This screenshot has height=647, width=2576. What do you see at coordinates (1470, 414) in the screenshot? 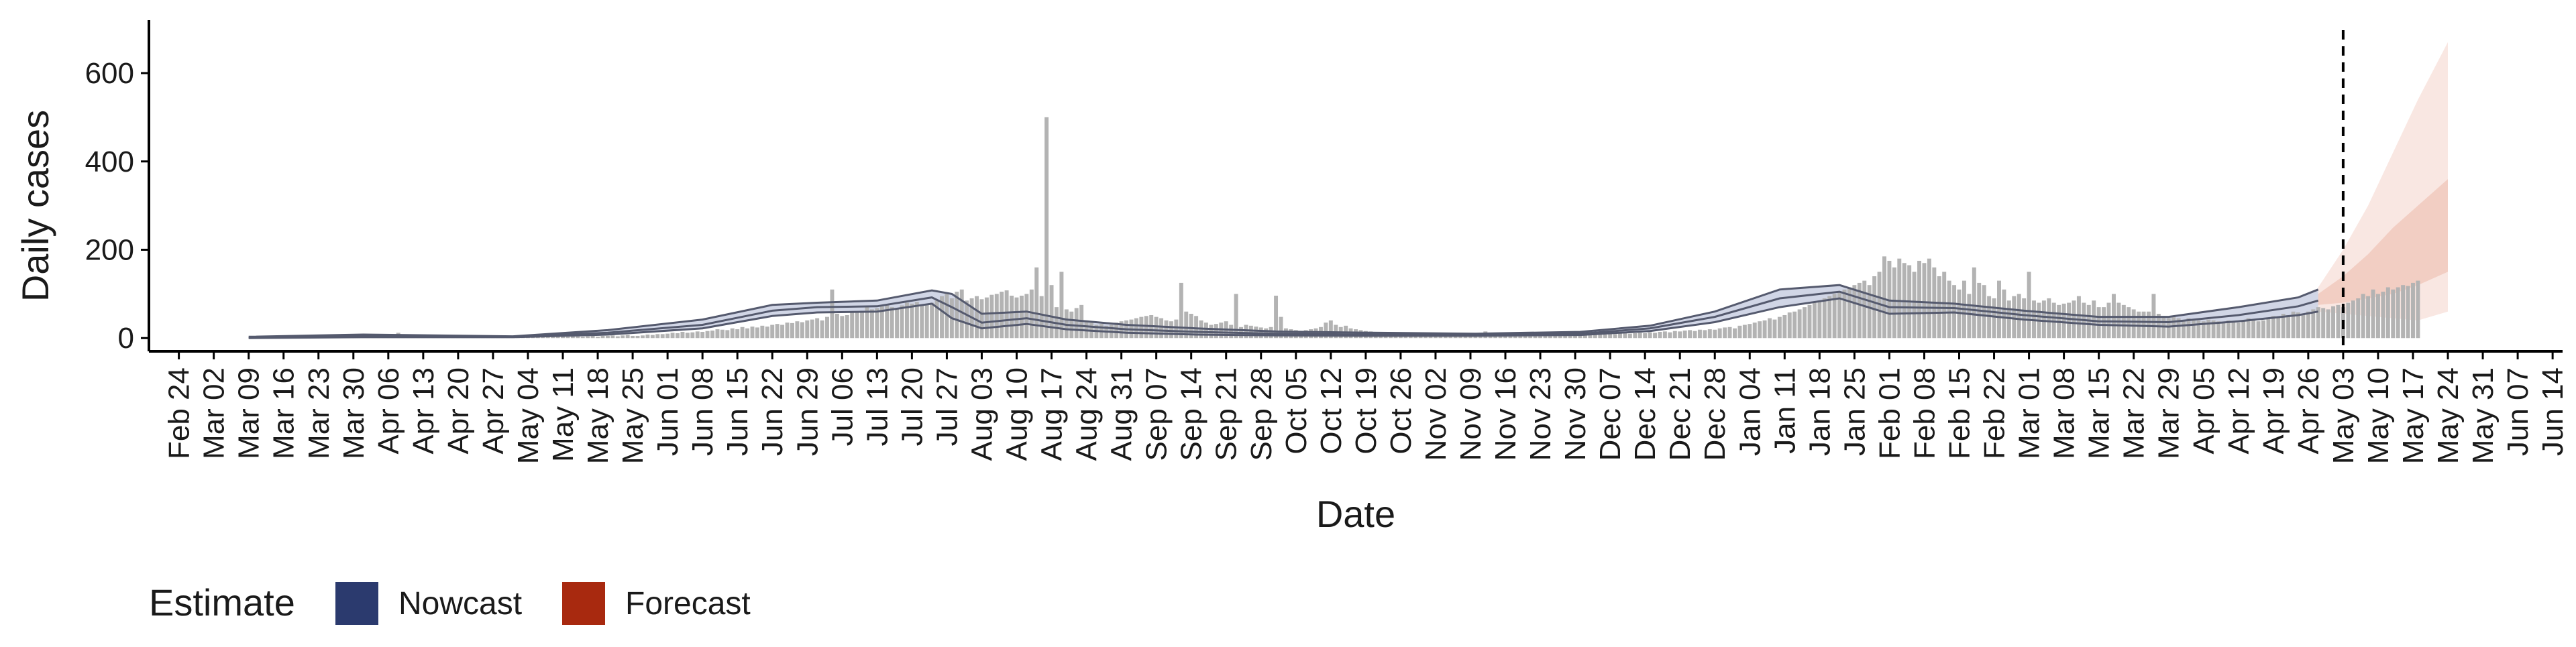
I see `x-tick-label: Nov 09` at bounding box center [1470, 414].